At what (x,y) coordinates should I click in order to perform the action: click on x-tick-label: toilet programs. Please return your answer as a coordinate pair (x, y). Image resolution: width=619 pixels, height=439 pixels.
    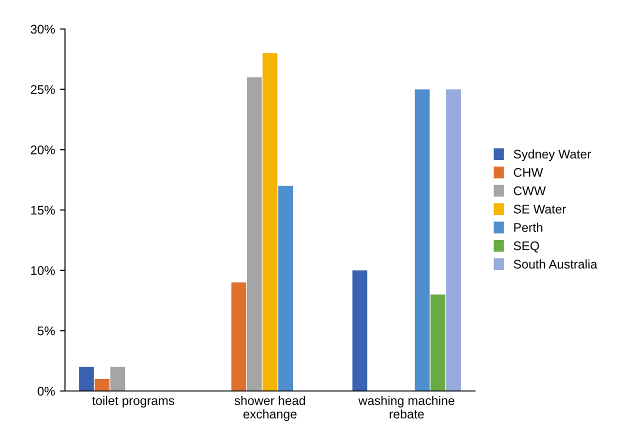
    Looking at the image, I should click on (133, 402).